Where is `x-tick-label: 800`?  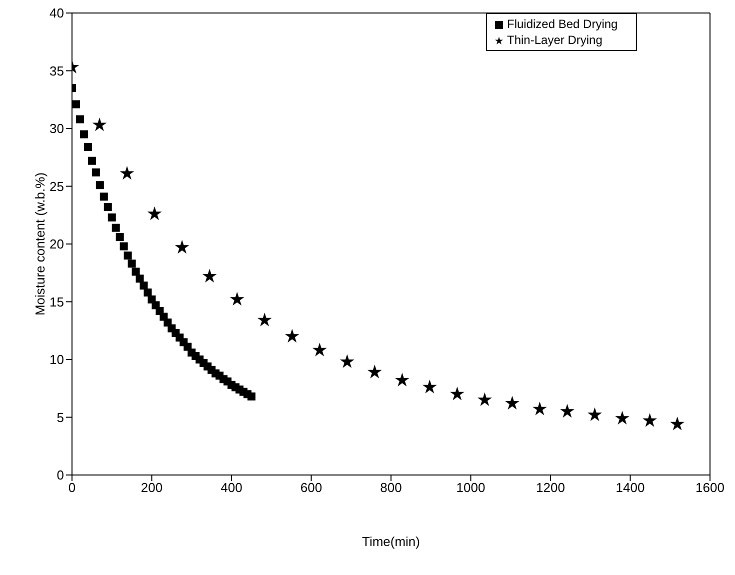
x-tick-label: 800 is located at coordinates (391, 488).